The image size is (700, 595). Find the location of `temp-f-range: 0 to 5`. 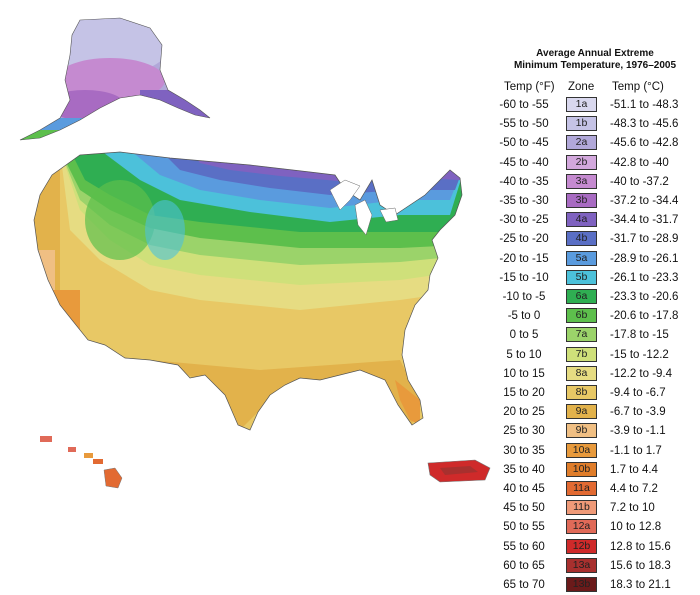

temp-f-range: 0 to 5 is located at coordinates (524, 335).